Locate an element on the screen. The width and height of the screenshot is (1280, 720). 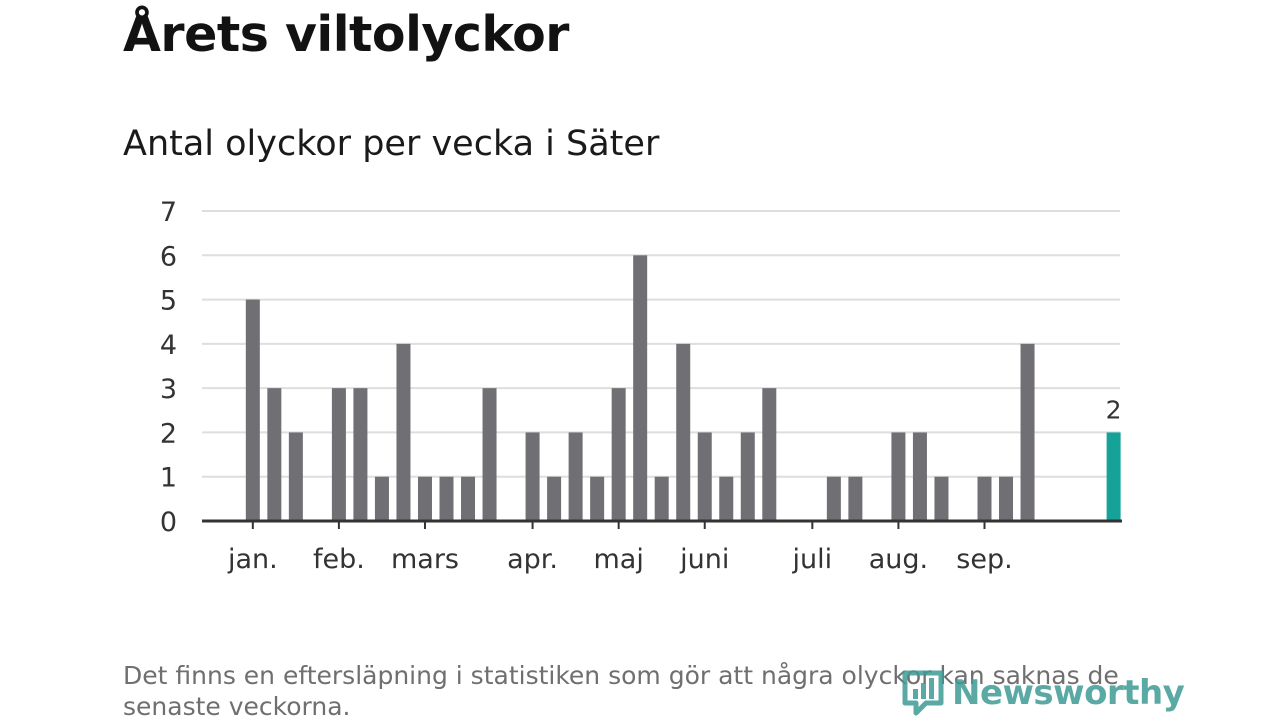
x-tick-label-jan: jan. is located at coordinates (252, 559).